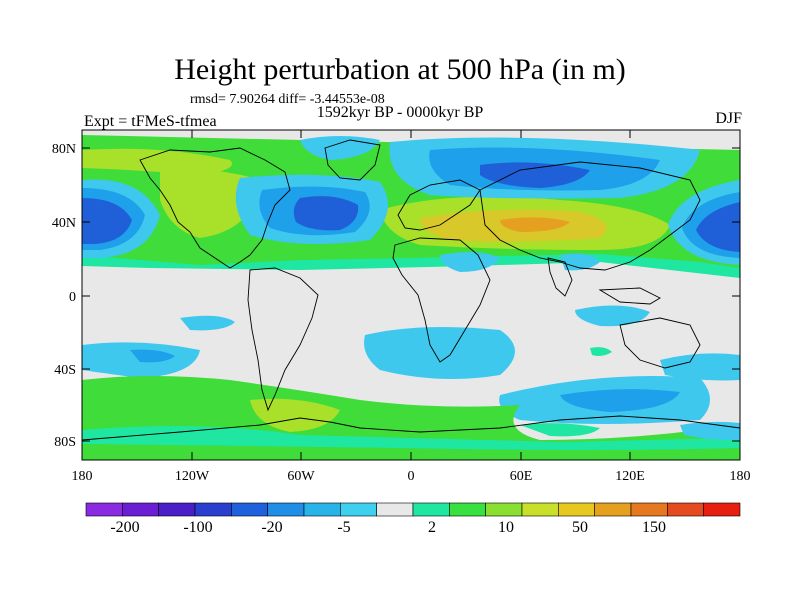 Image resolution: width=800 pixels, height=600 pixels. Describe the element at coordinates (192, 476) in the screenshot. I see `lon-label-120w: 120W` at that location.